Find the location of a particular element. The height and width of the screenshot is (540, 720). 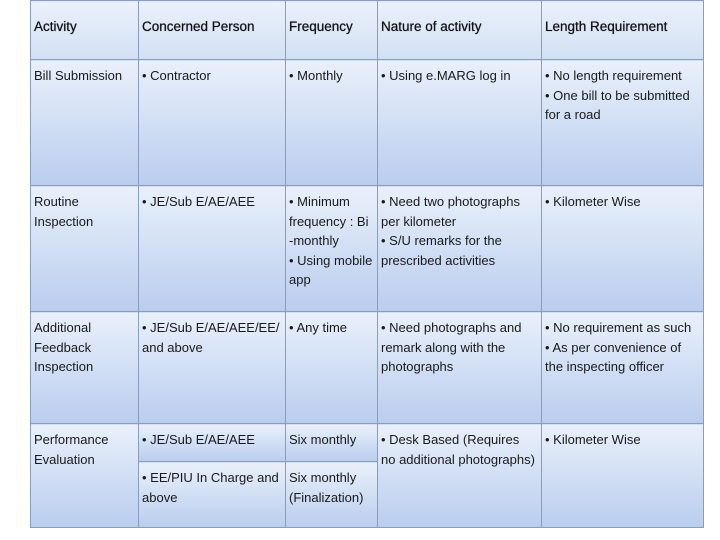

cell-frequency: • Any time is located at coordinates (331, 367).